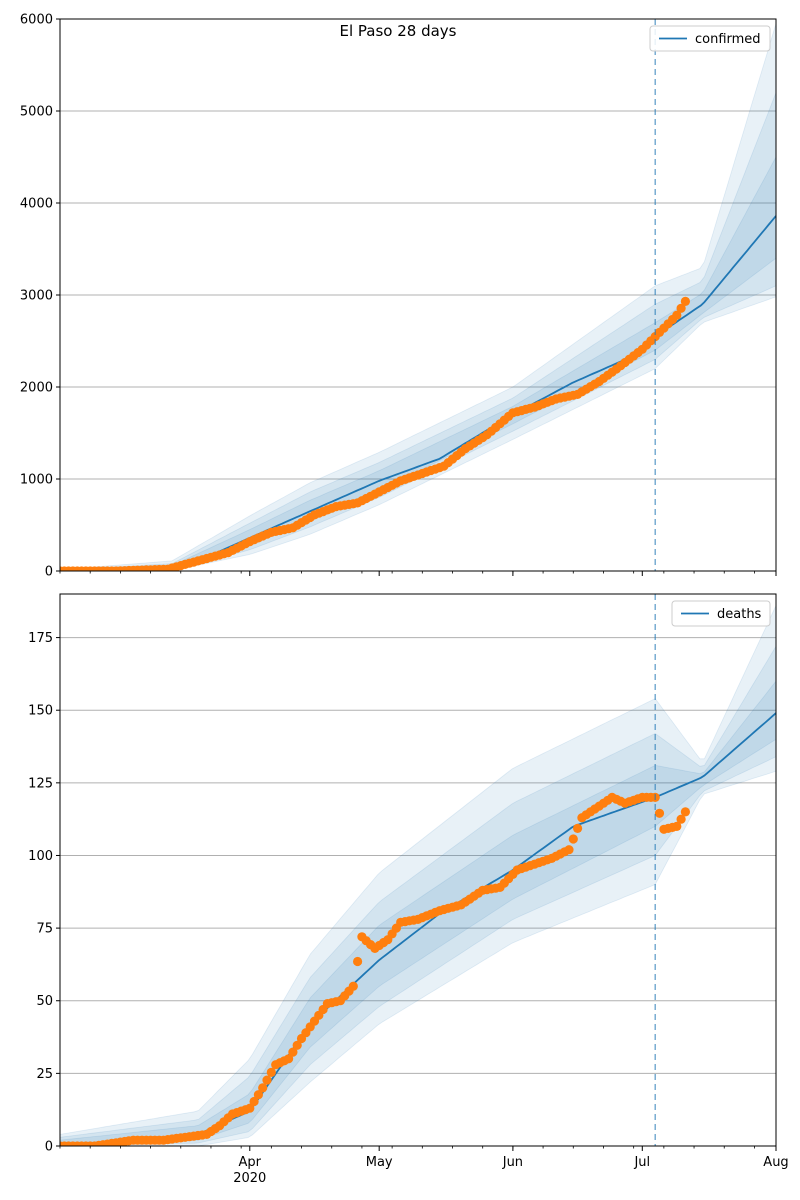 The image size is (800, 1200). What do you see at coordinates (249, 1178) in the screenshot?
I see `x-tick-sublabel: 2020` at bounding box center [249, 1178].